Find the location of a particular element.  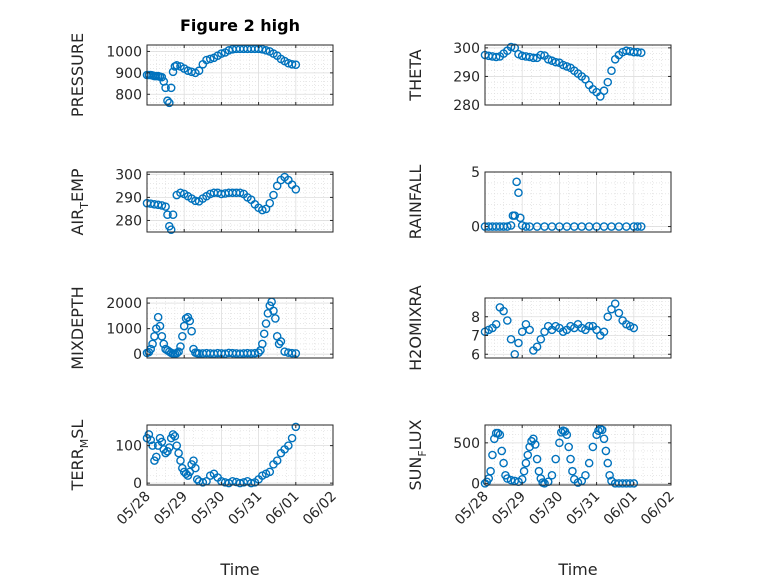

y-tick-label: 5 is located at coordinates (475, 173).